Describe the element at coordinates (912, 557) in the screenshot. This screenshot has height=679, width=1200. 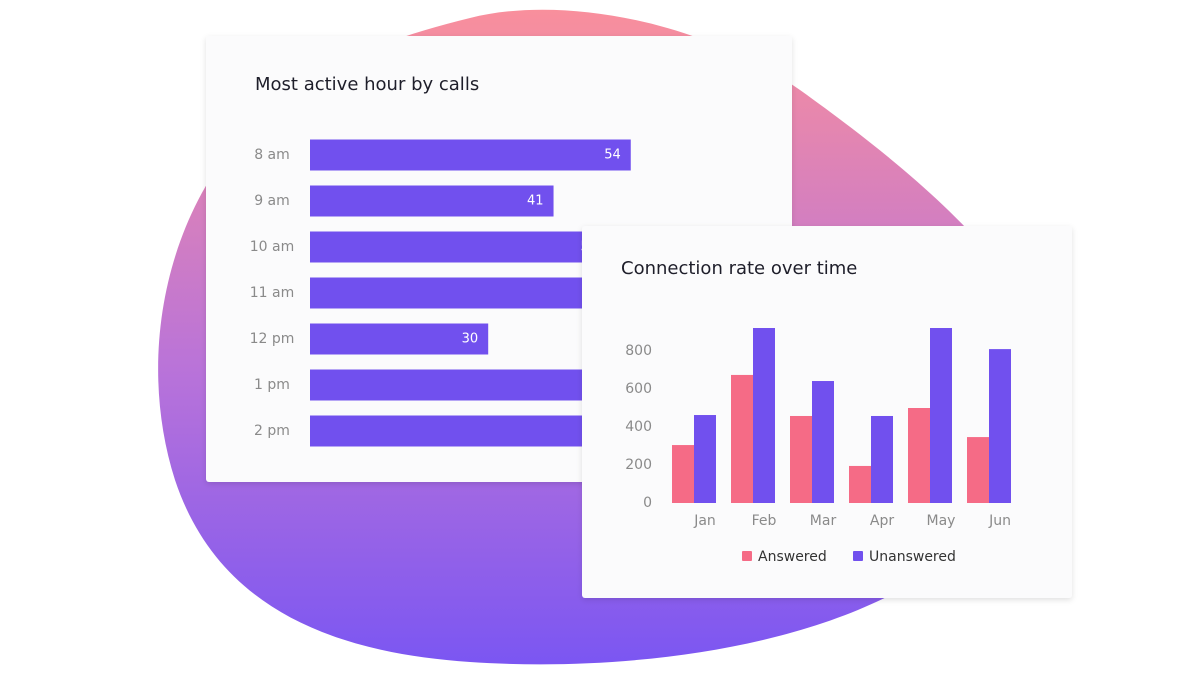
I see `legend-label: Unanswered` at that location.